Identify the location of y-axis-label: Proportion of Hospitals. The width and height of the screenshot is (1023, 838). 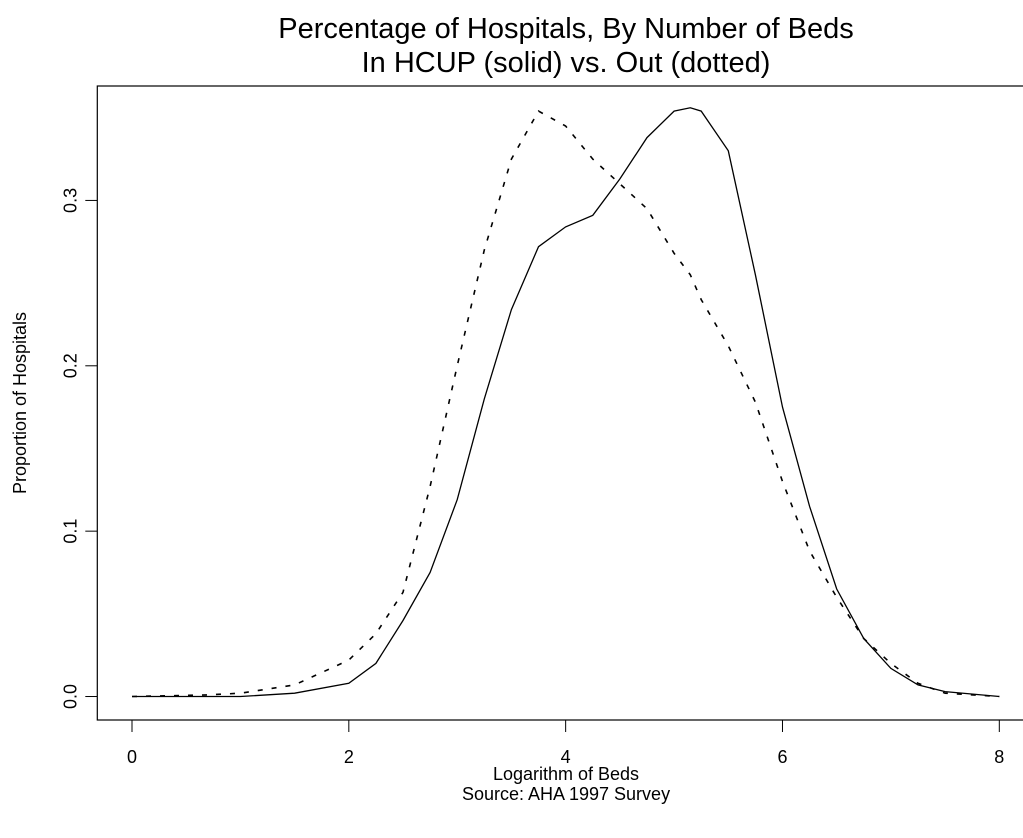
(20, 403).